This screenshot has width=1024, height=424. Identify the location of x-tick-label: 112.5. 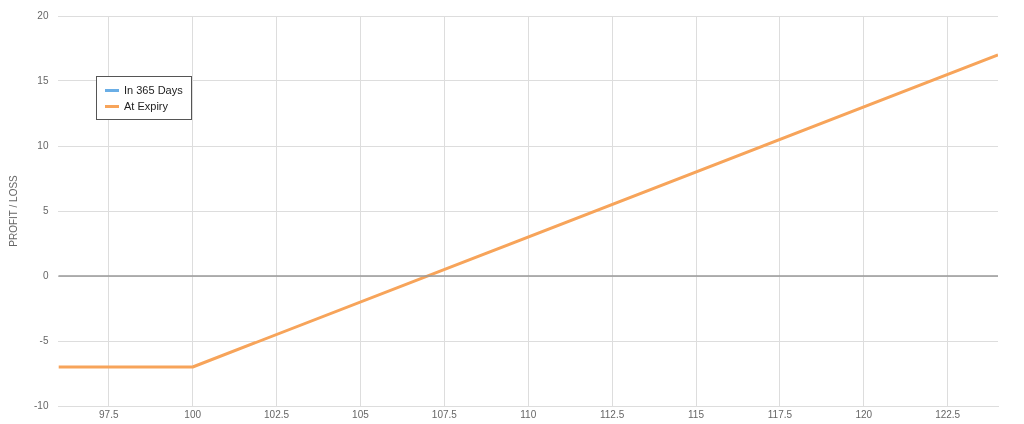
(612, 414).